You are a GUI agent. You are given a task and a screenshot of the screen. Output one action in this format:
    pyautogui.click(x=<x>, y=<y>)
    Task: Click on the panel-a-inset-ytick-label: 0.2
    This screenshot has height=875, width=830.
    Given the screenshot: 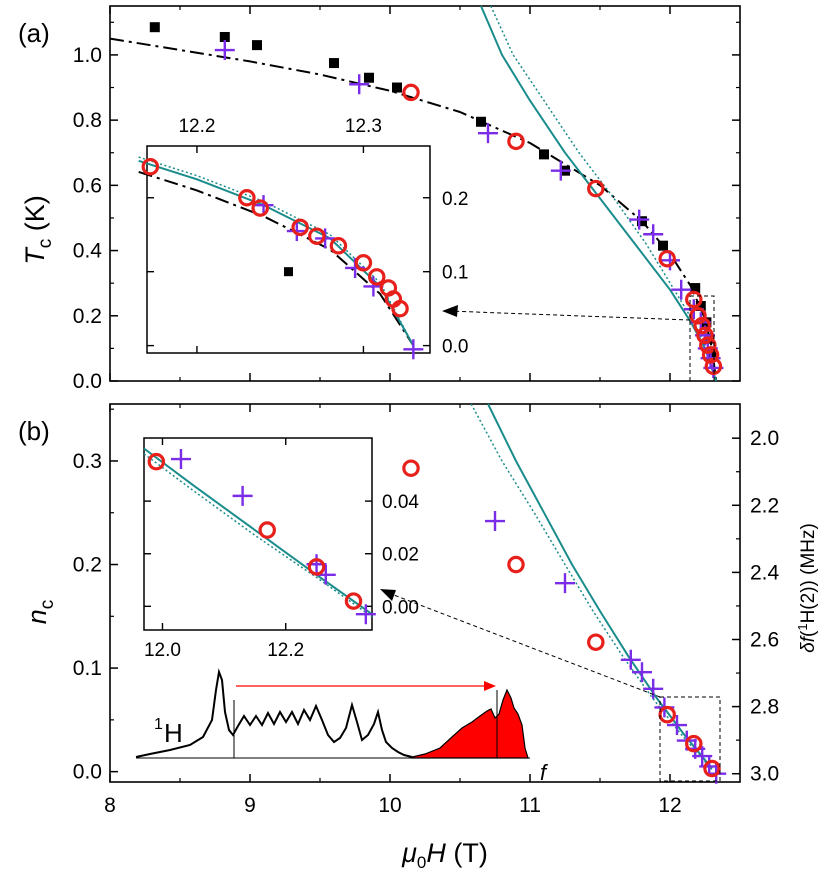 What is the action you would take?
    pyautogui.click(x=455, y=199)
    